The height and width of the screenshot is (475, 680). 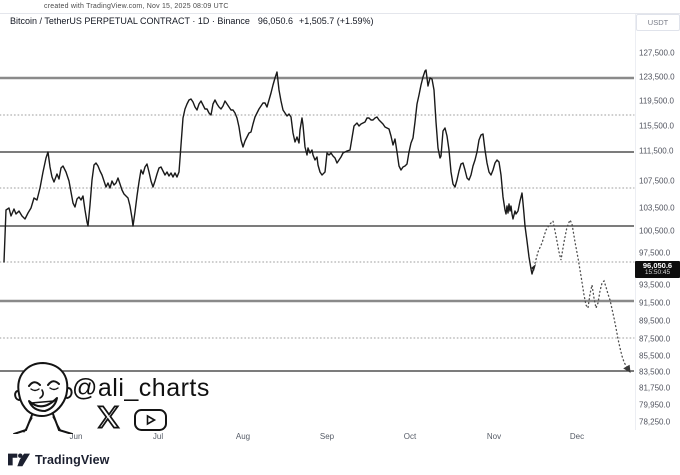 I want to click on y-axis-tick: 107,500.0, so click(x=657, y=181).